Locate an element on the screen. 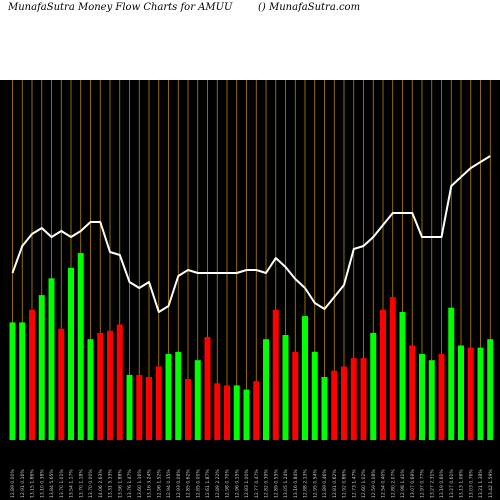 This screenshot has width=500, height=500. x-tick-label: 12.77 0.47% is located at coordinates (257, 483).